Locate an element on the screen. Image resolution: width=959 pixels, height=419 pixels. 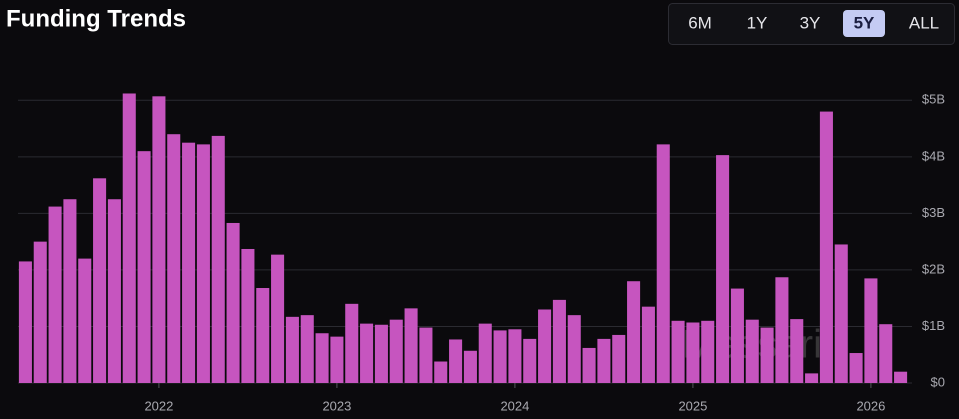
x-tick-label: 2022 is located at coordinates (158, 405).